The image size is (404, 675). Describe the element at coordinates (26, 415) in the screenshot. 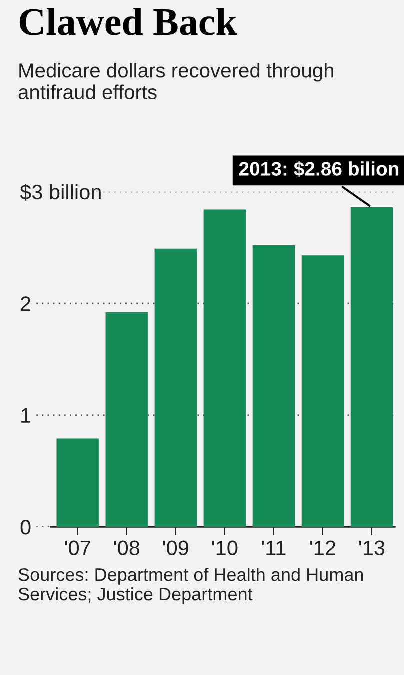

I see `y-tick-label: 1` at that location.